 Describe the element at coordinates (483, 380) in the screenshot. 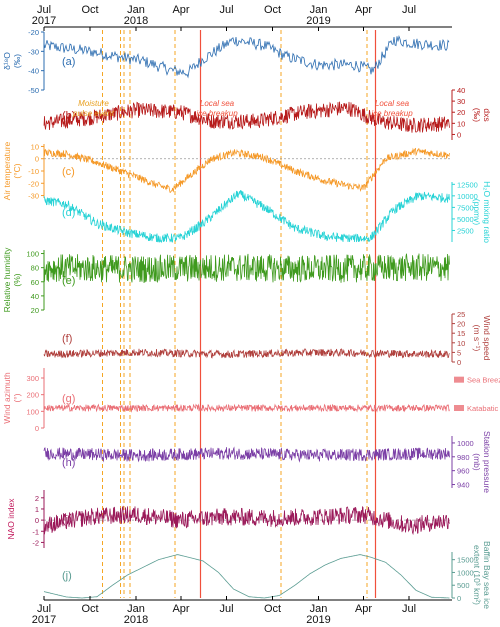

I see `regime-label: Sea Breeze` at that location.